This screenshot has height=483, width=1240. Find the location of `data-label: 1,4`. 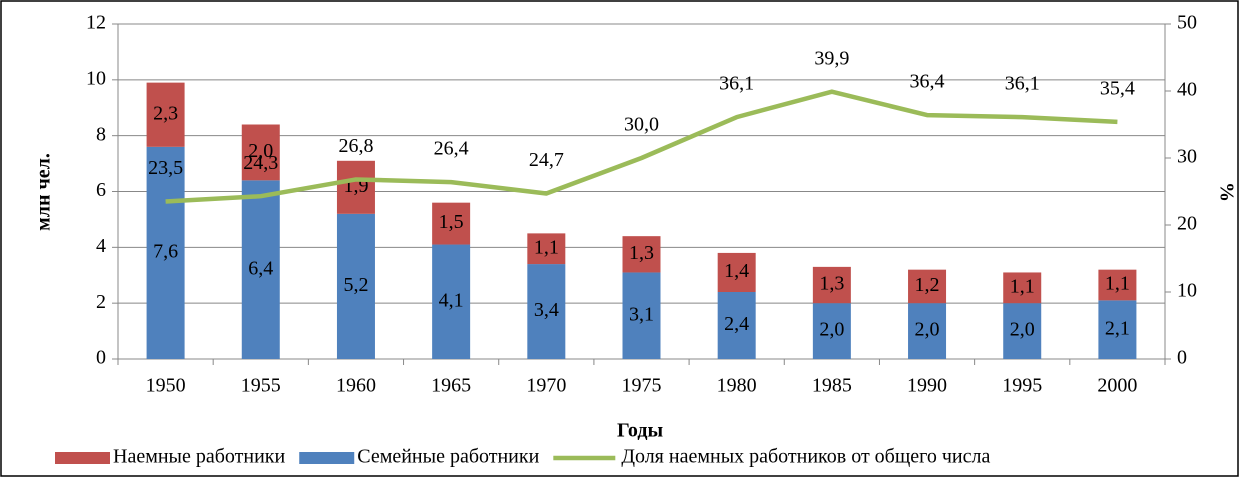

data-label: 1,4 is located at coordinates (736, 271).